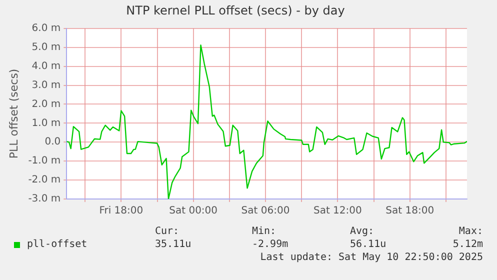 Image resolution: width=497 pixels, height=280 pixels. Describe the element at coordinates (193, 211) in the screenshot. I see `x-tick-label: Sat 00:00` at that location.